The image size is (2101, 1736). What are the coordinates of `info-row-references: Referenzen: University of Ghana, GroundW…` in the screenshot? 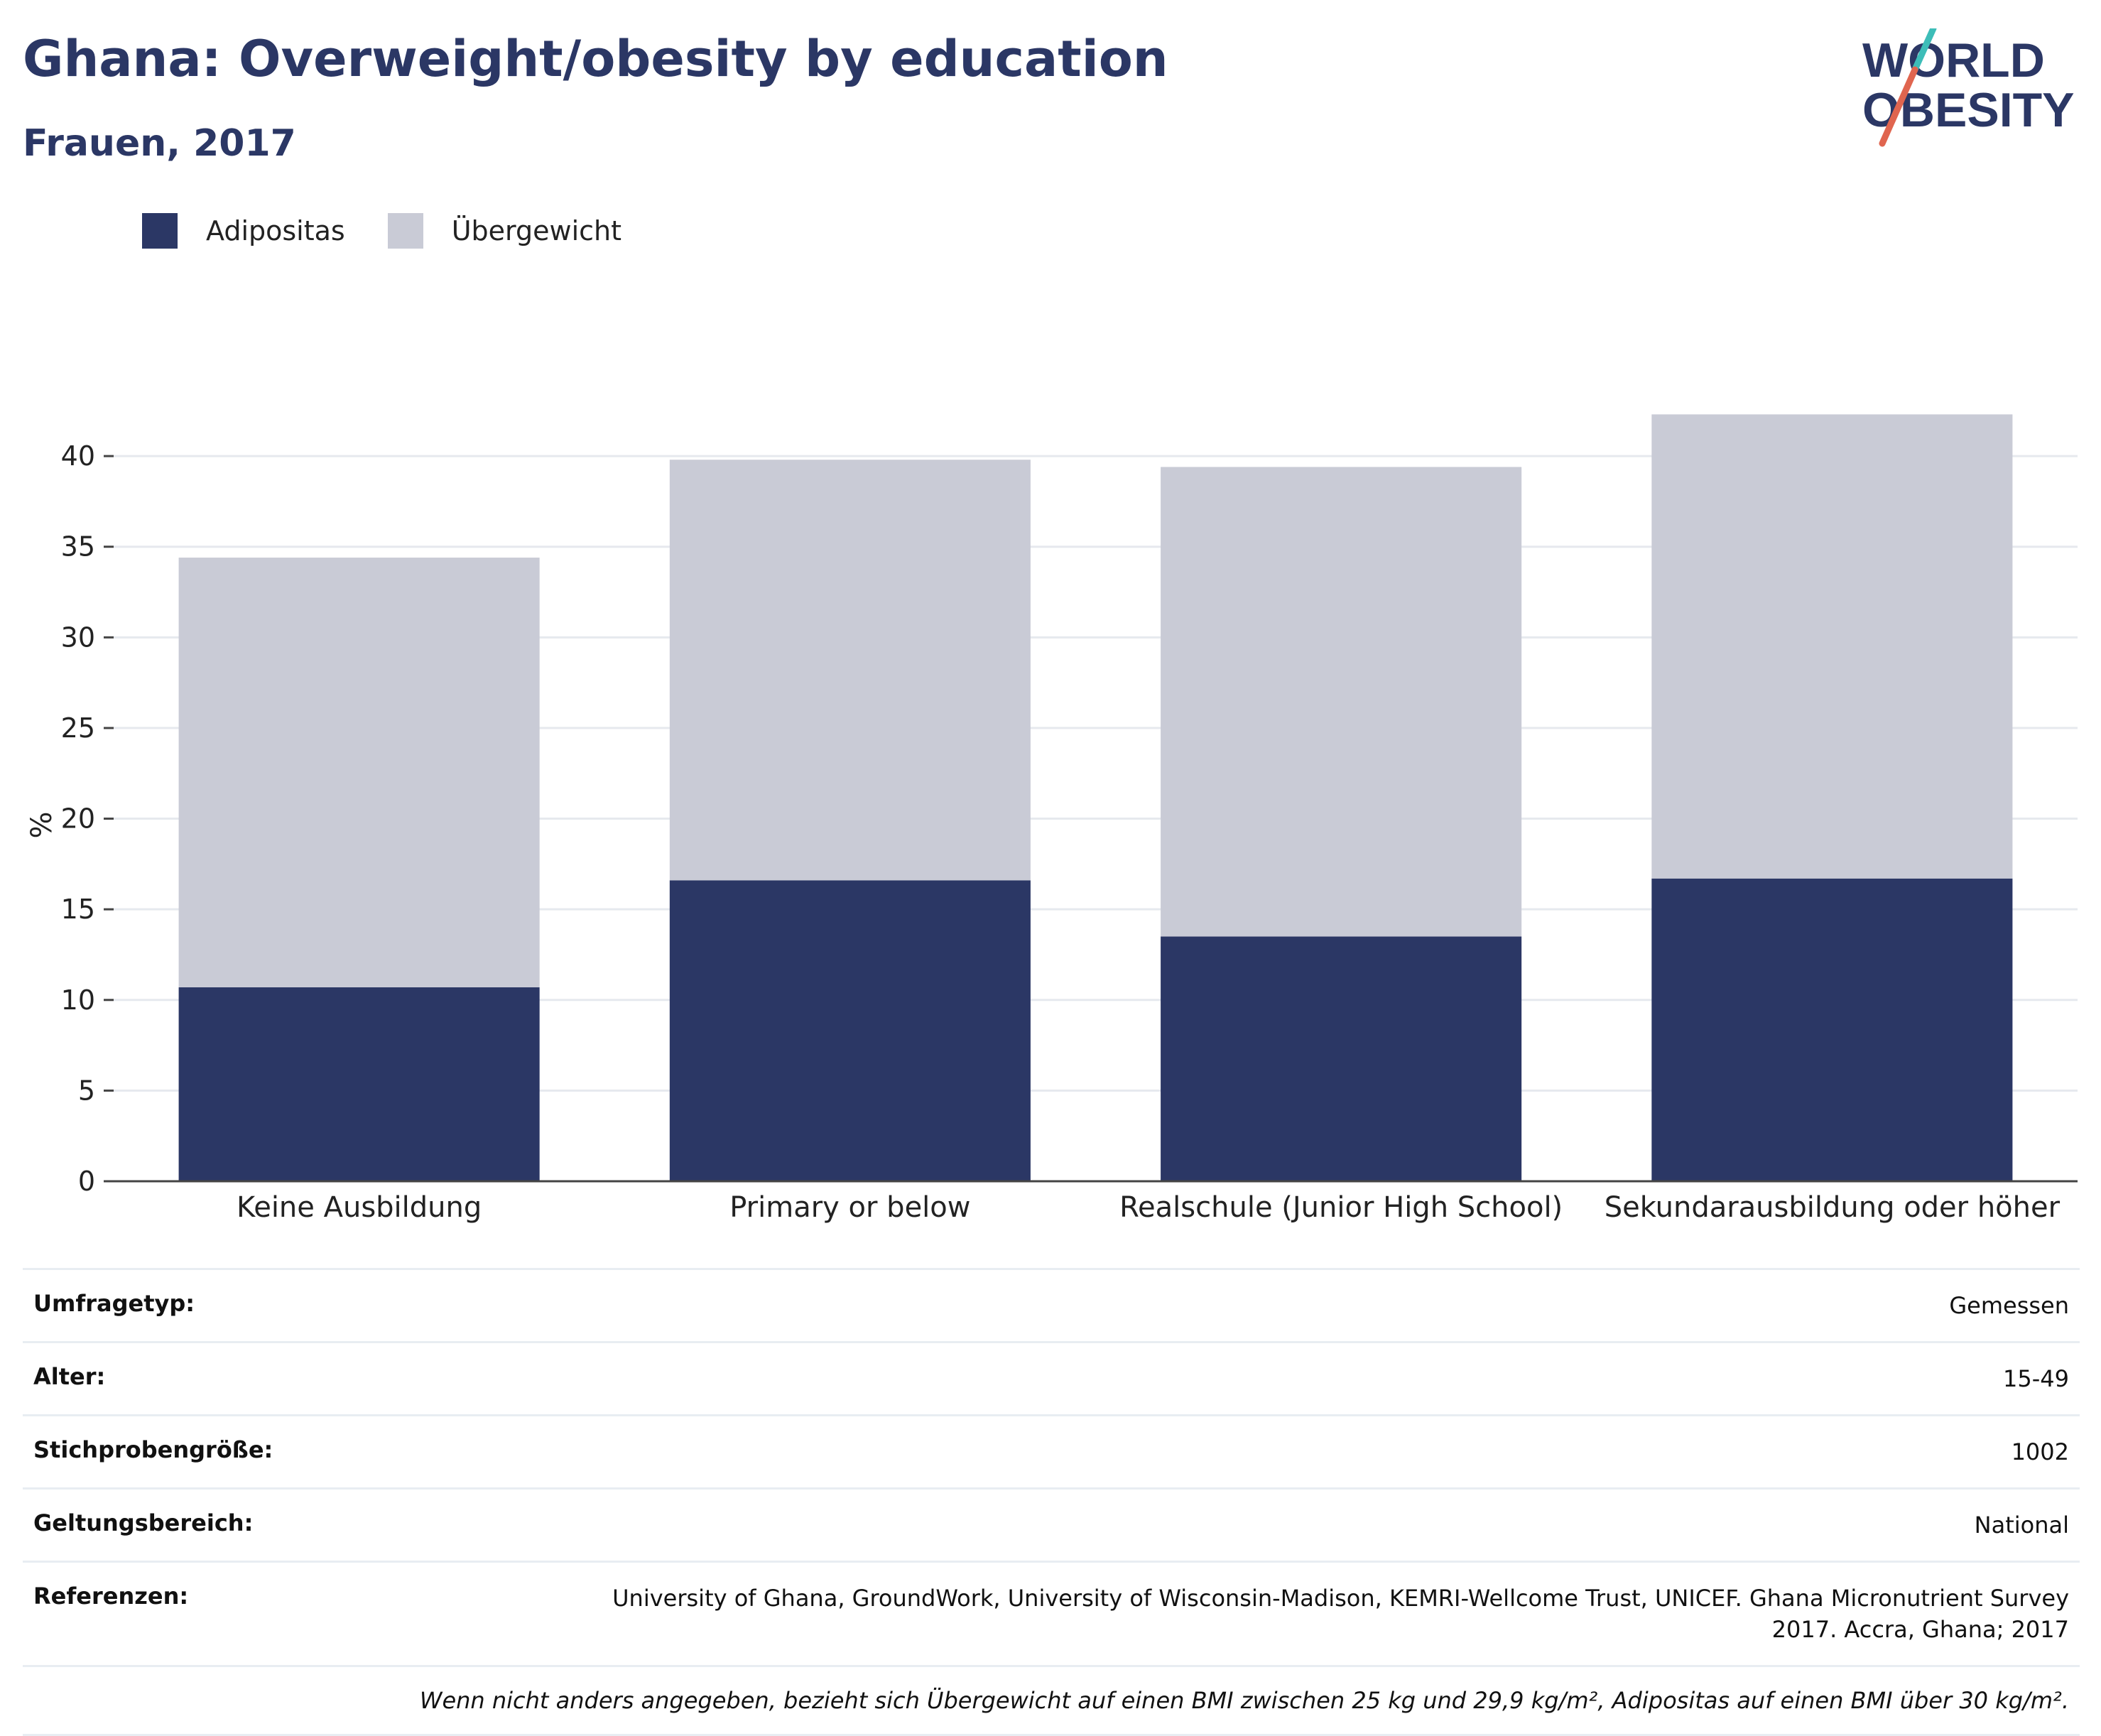 It's located at (1051, 1613).